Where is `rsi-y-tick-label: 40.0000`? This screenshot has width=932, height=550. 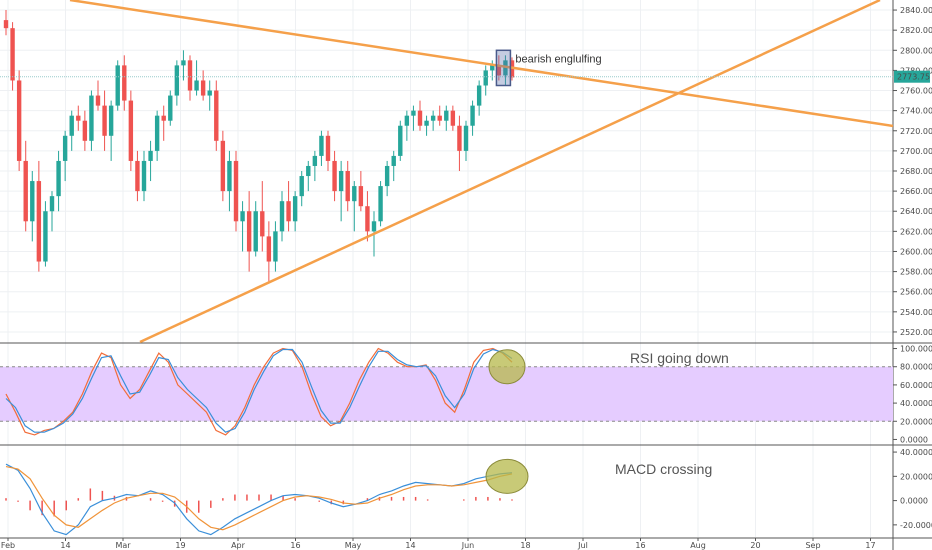
rsi-y-tick-label: 40.0000 is located at coordinates (916, 403).